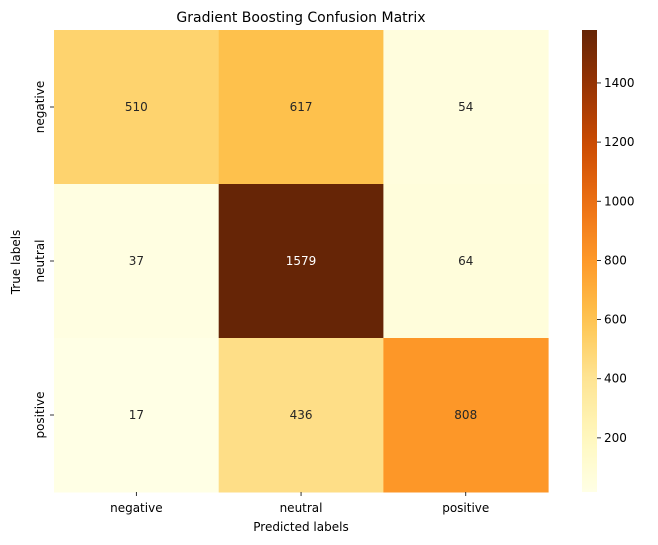 This screenshot has height=545, width=658. Describe the element at coordinates (16, 263) in the screenshot. I see `y-axis-label: True labels` at that location.